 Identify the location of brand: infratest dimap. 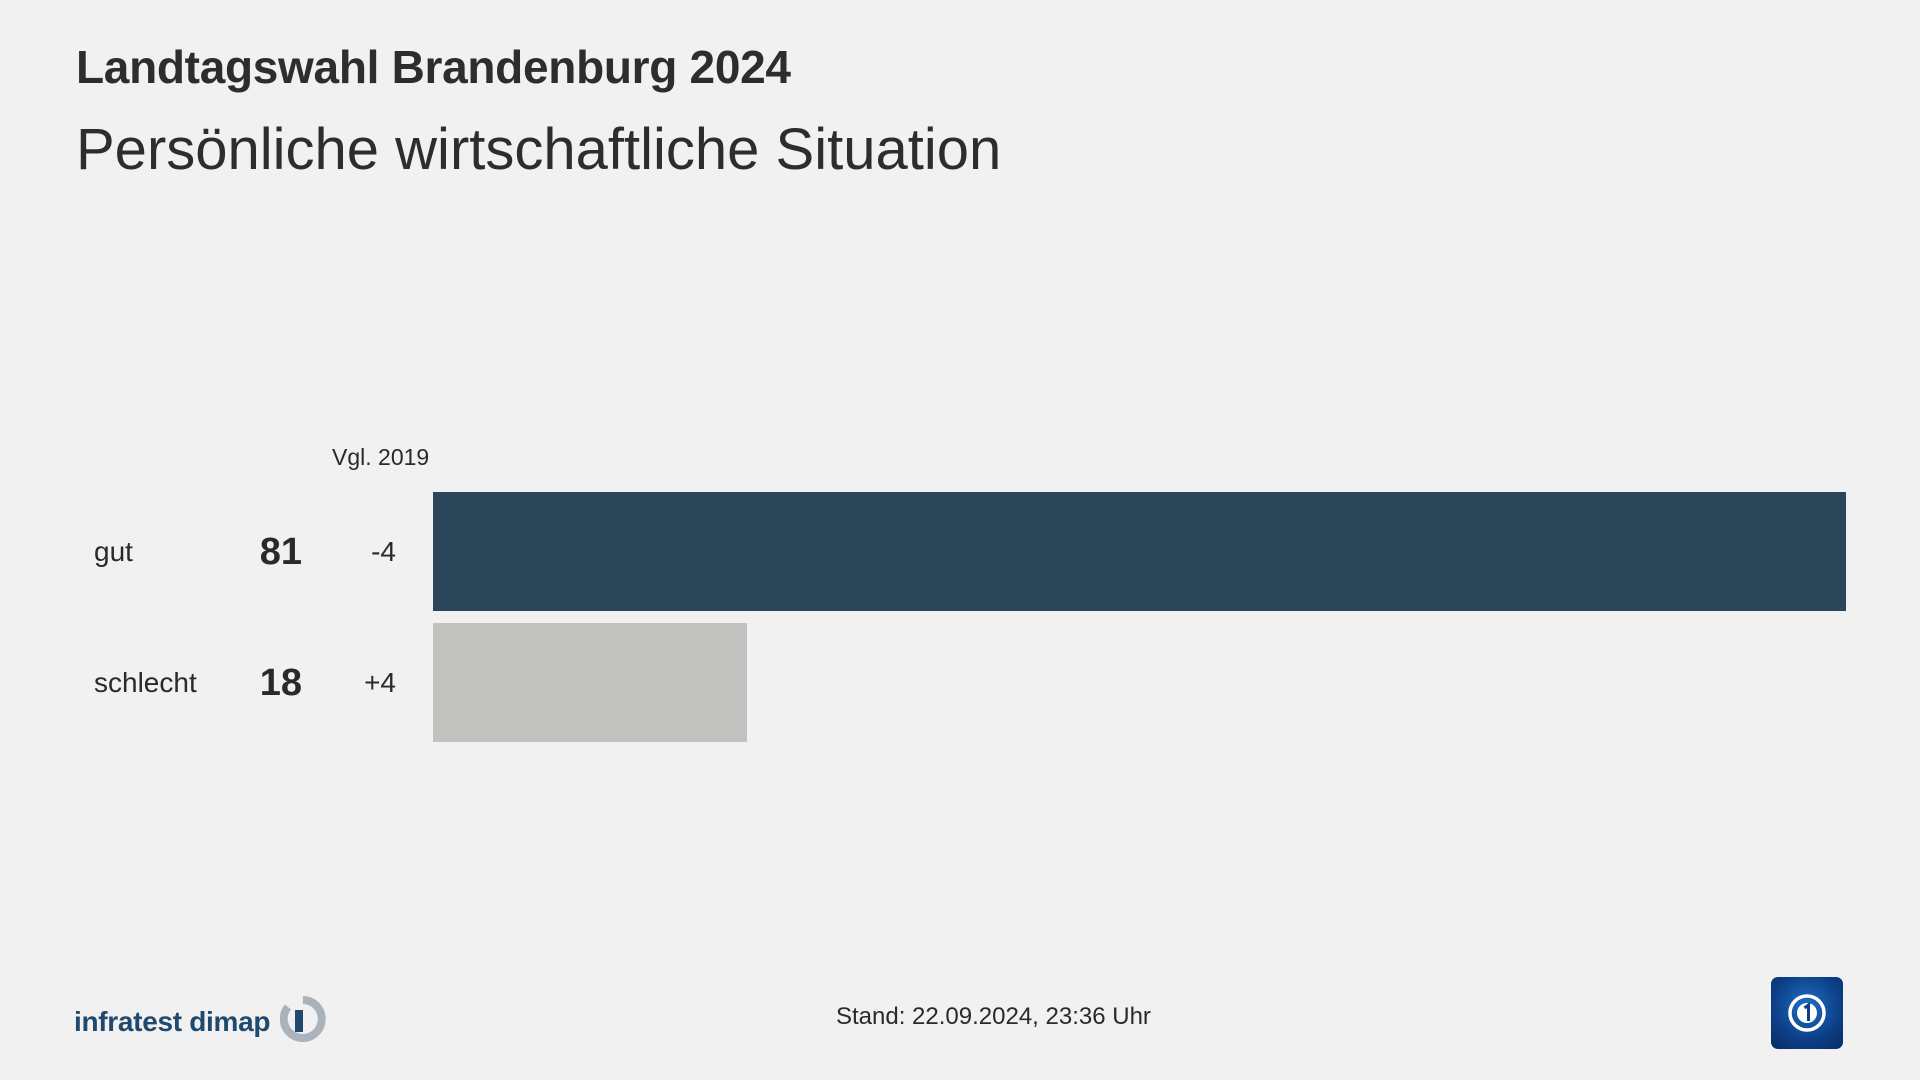
(200, 1021).